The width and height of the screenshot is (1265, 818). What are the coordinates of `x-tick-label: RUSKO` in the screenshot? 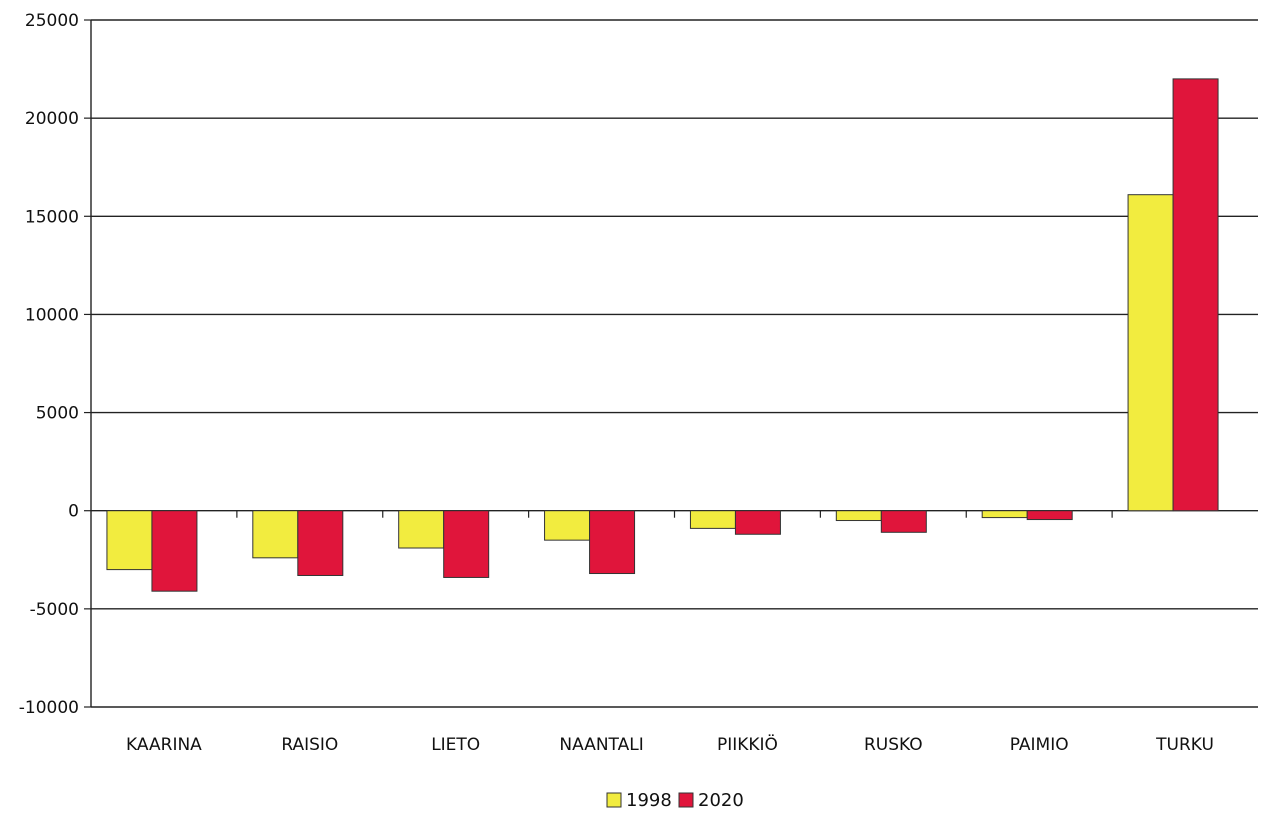 It's located at (893, 745).